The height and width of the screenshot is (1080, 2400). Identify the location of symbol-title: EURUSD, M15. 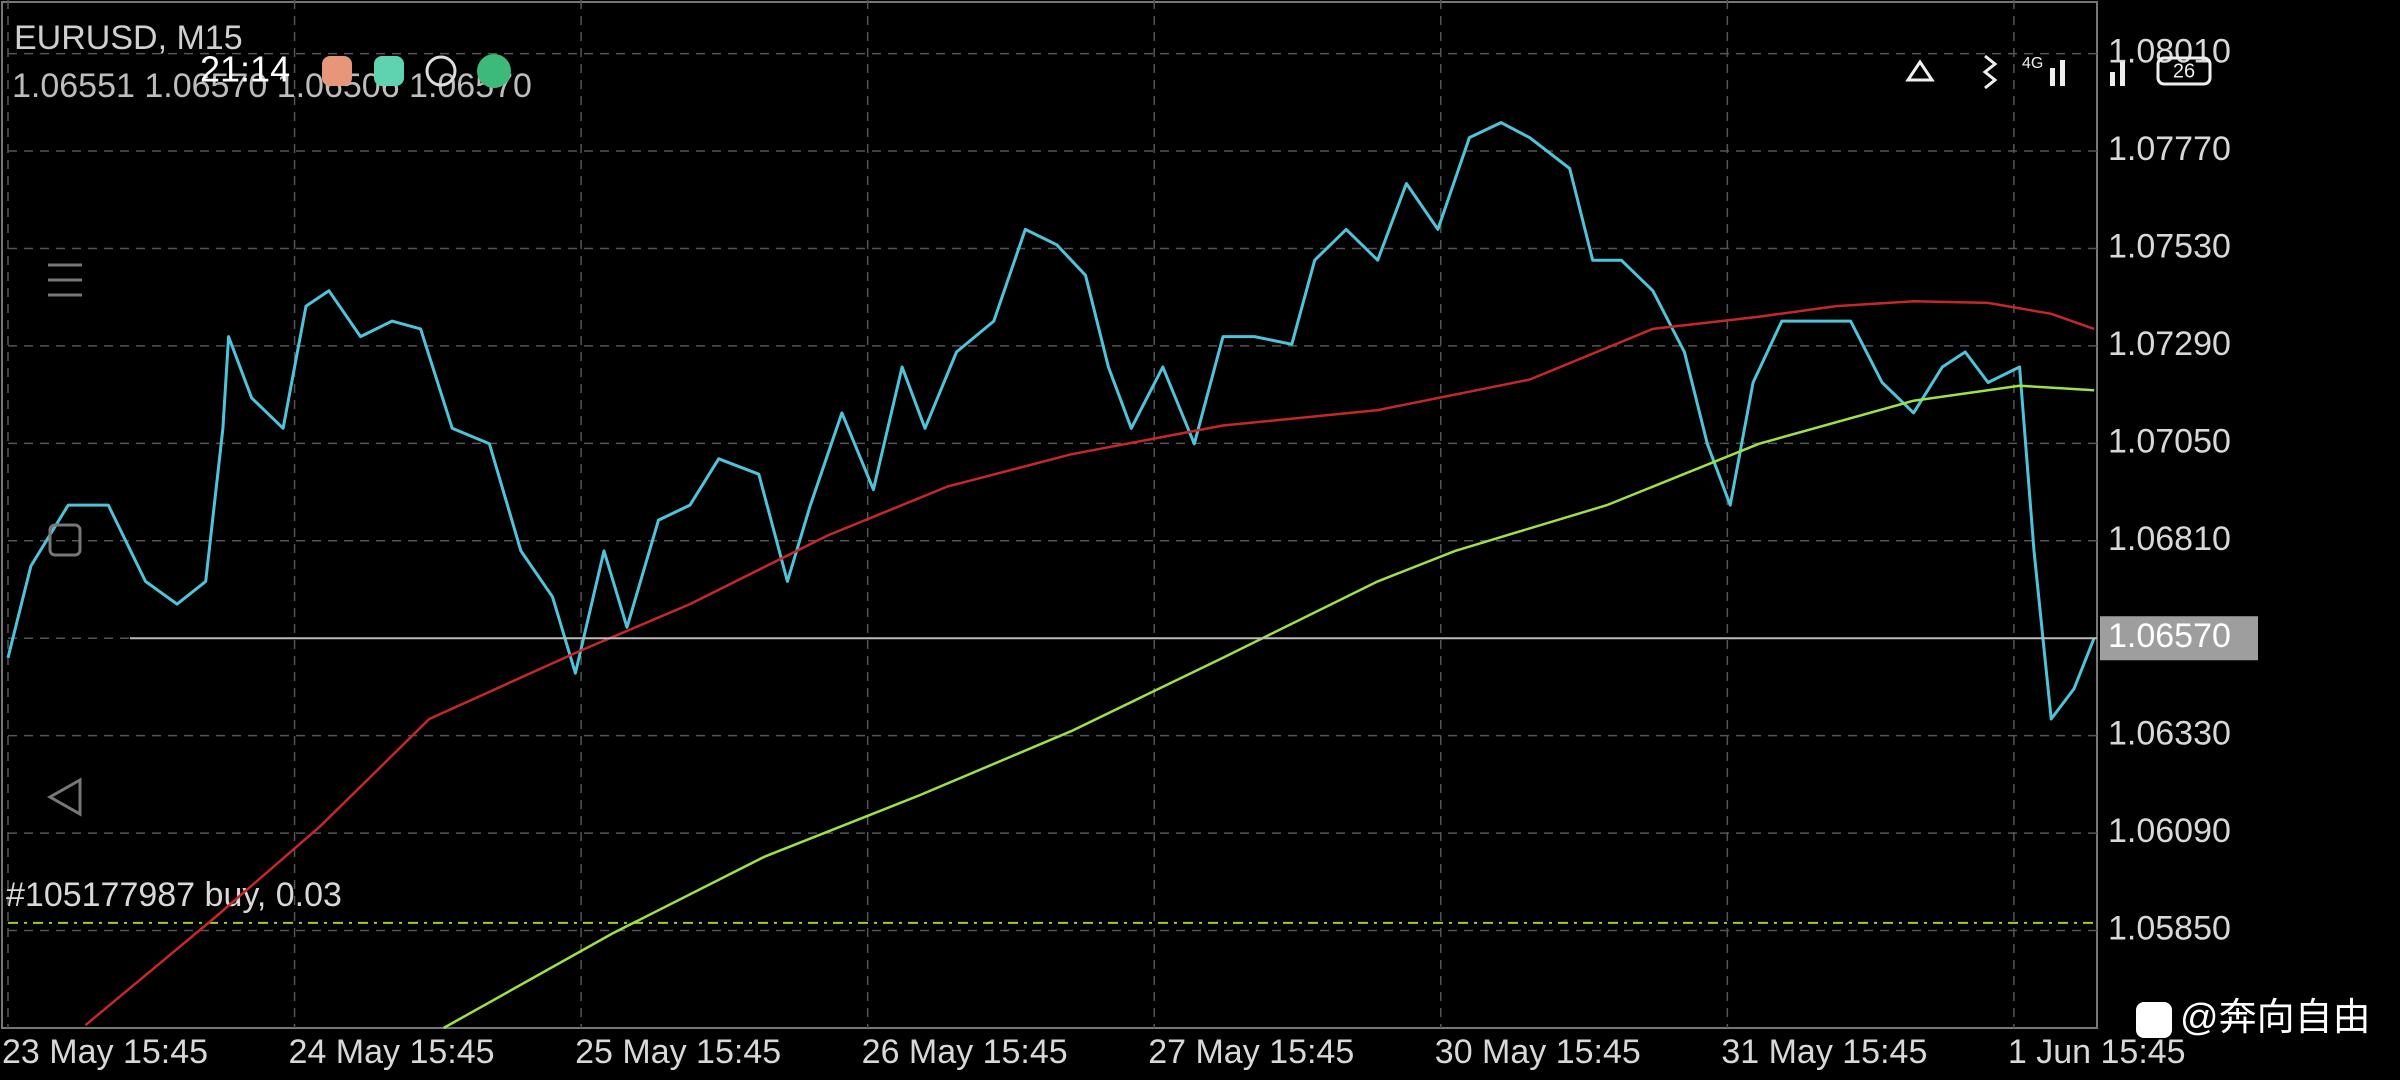
(128, 38).